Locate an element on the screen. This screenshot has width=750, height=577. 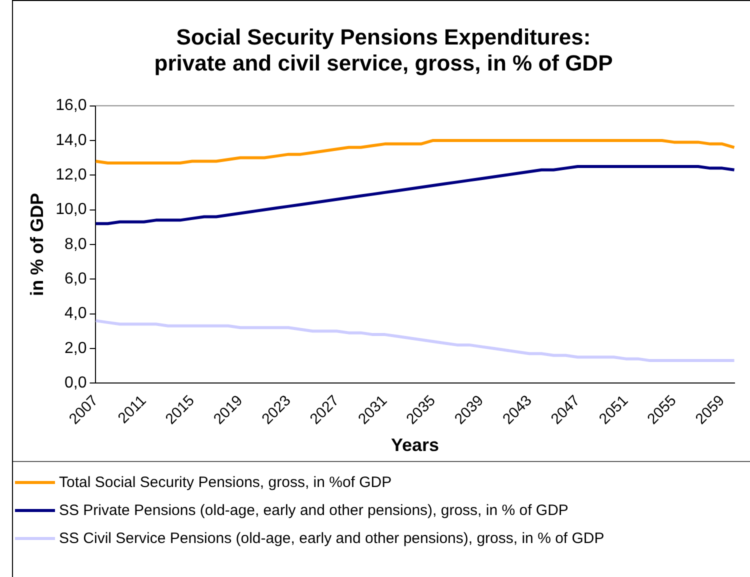
y-axis-title: in % of GDP is located at coordinates (36, 244).